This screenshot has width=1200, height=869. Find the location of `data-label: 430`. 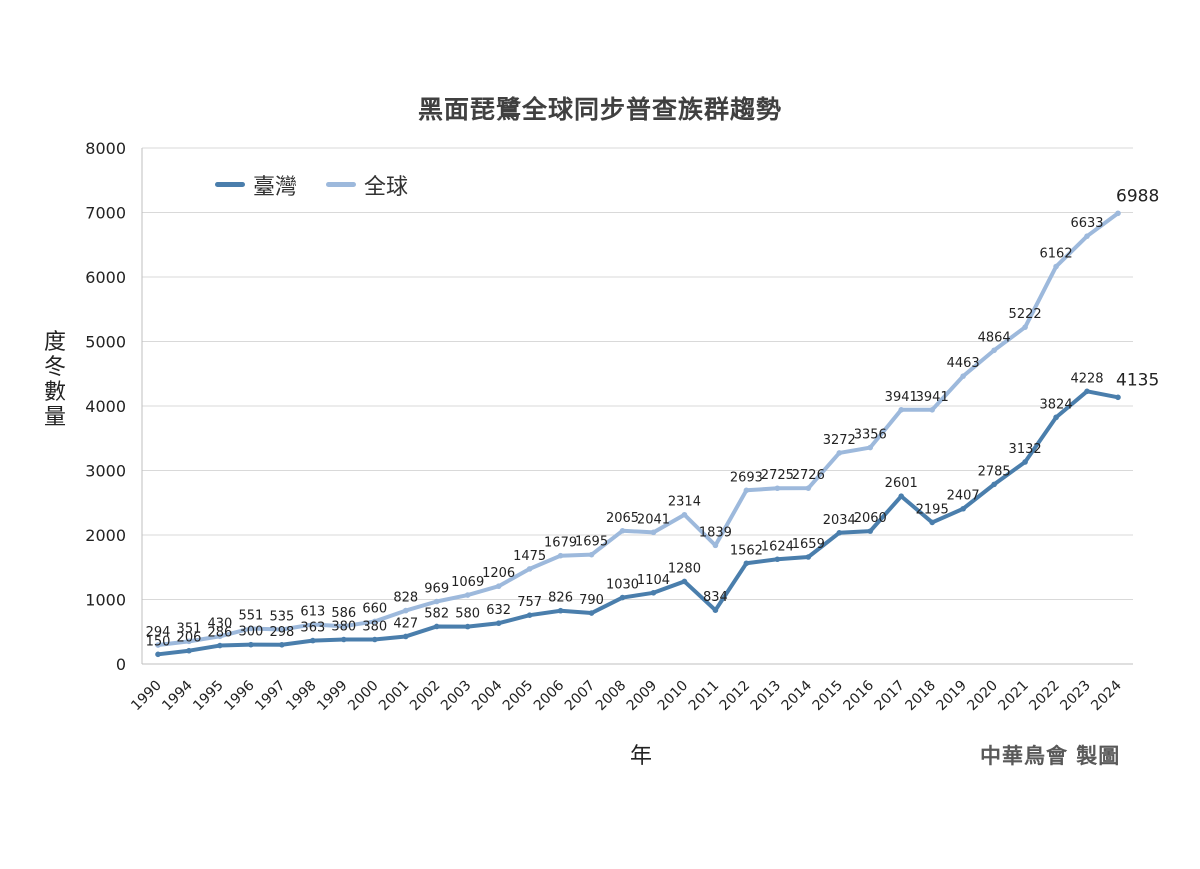

data-label: 430 is located at coordinates (220, 623).